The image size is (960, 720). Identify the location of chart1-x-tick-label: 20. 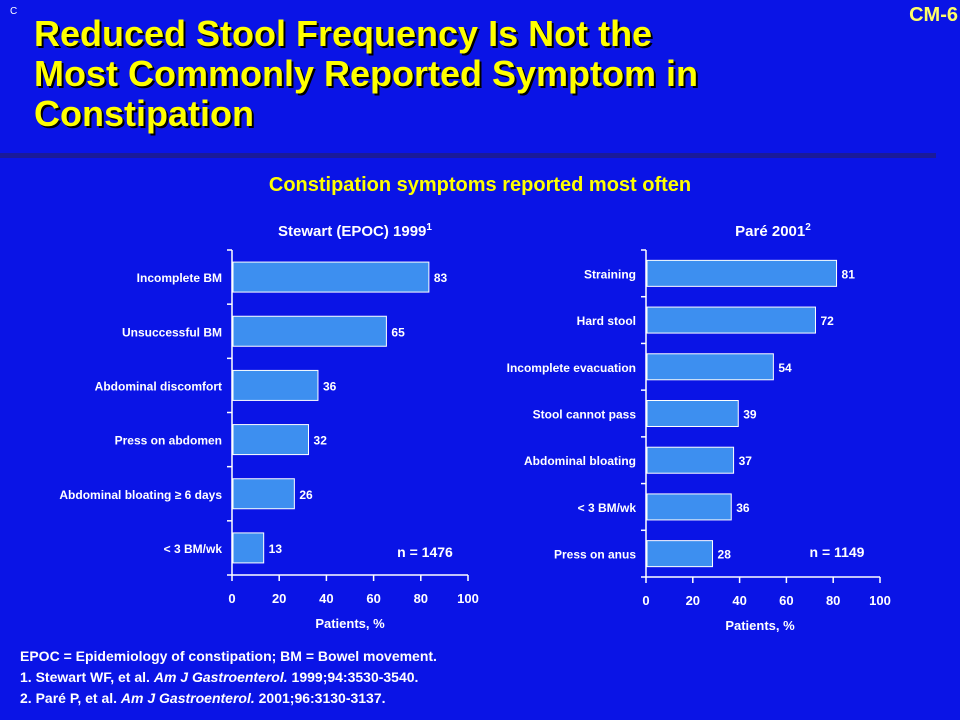
(279, 598).